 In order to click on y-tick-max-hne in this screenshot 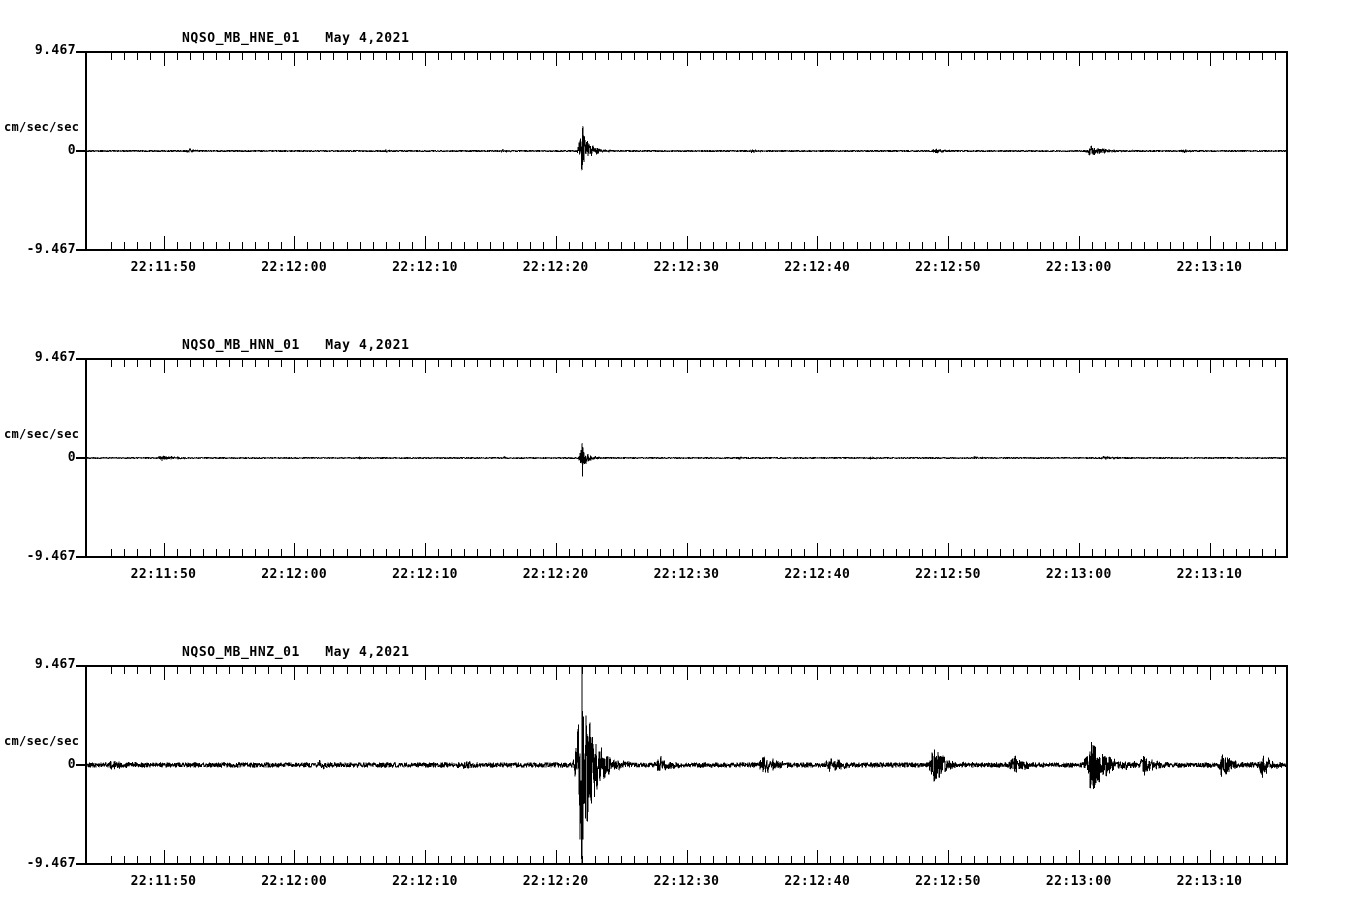, I will do `click(80, 52)`.